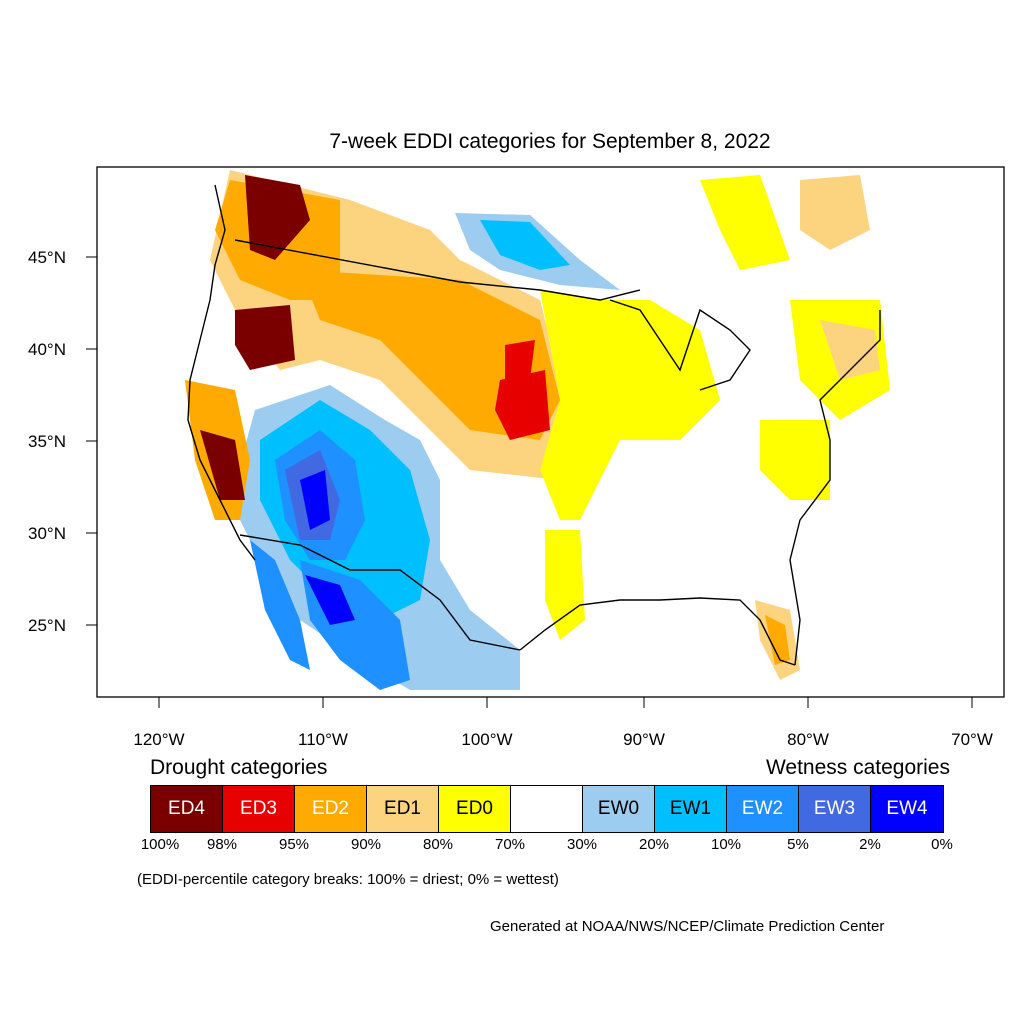 This screenshot has height=1024, width=1024. What do you see at coordinates (437, 270) in the screenshot?
I see `us-canada-border` at bounding box center [437, 270].